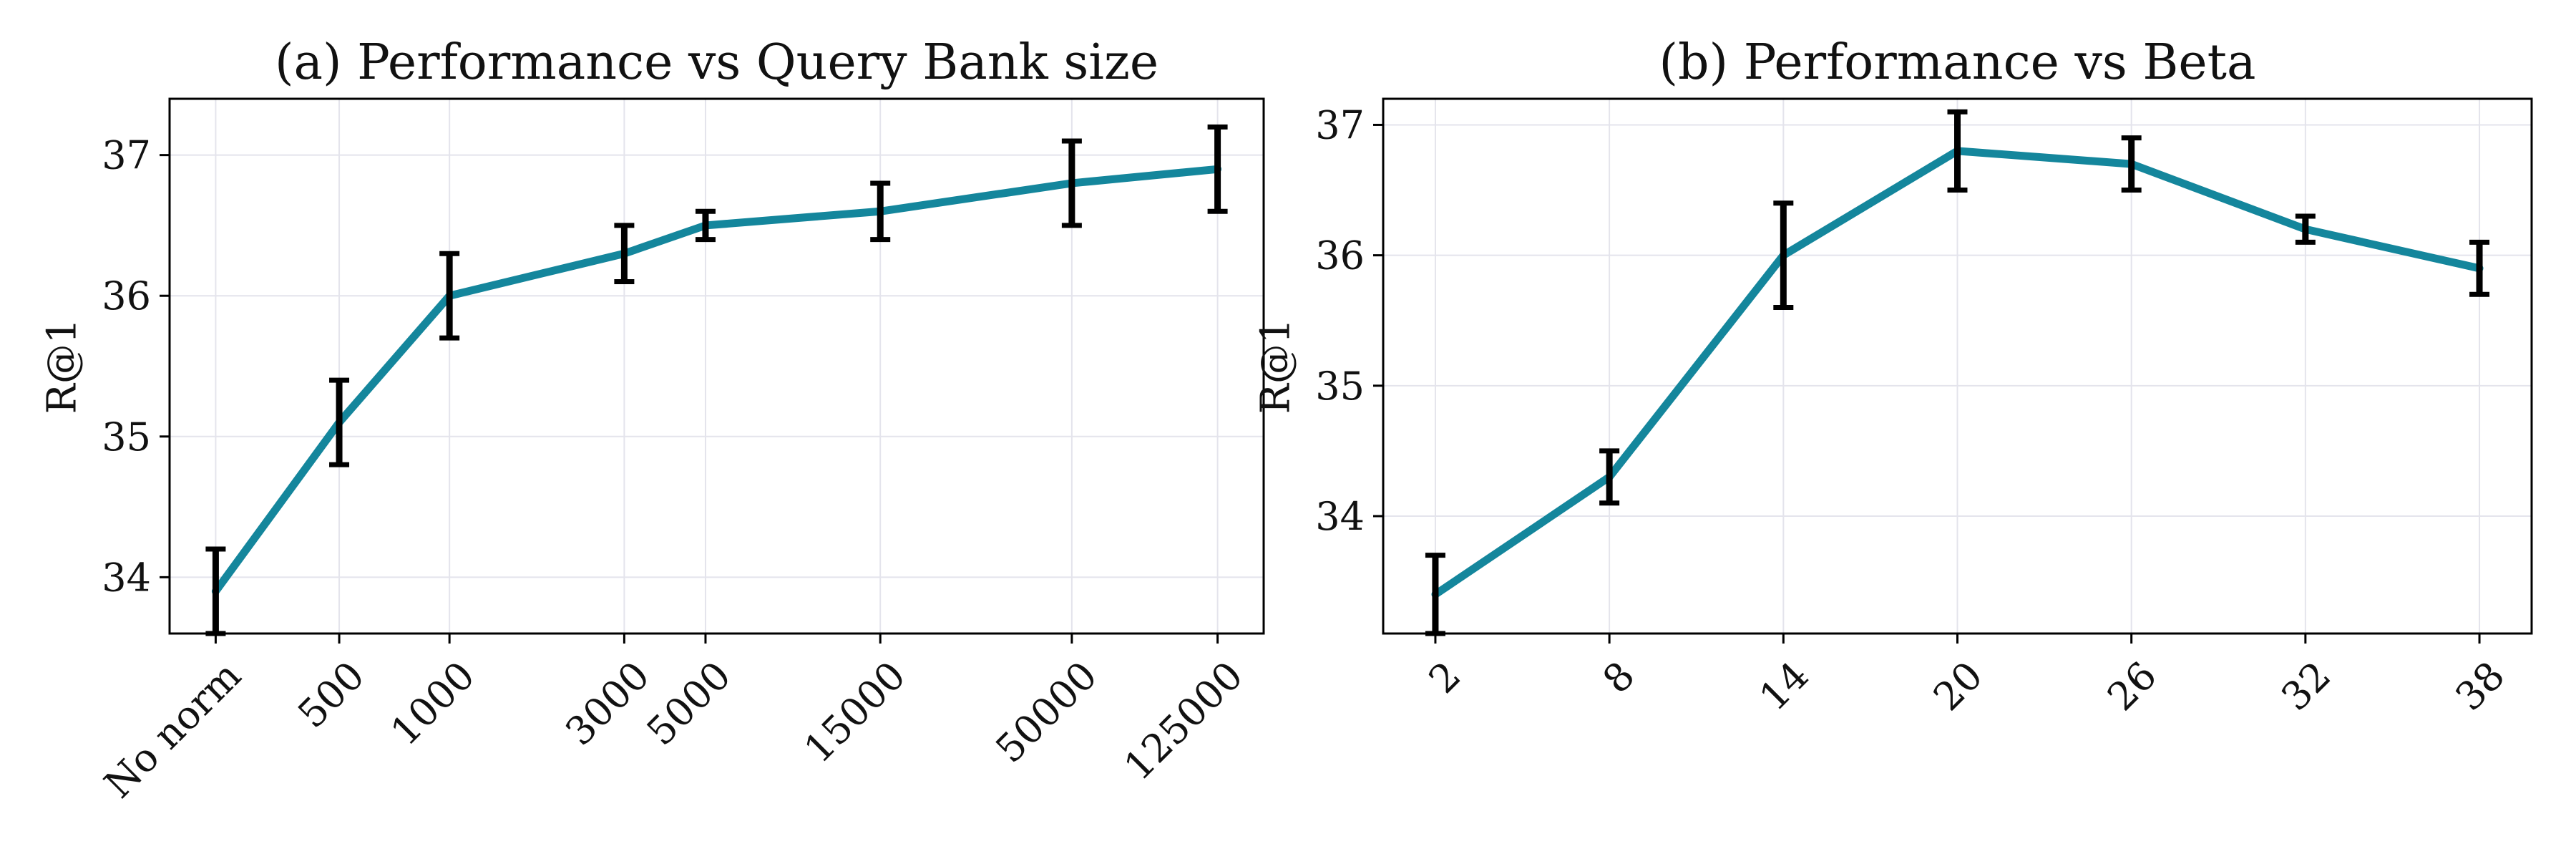 This screenshot has height=859, width=2576. Describe the element at coordinates (2306, 686) in the screenshot. I see `right-chart-xtick-label: 32` at that location.